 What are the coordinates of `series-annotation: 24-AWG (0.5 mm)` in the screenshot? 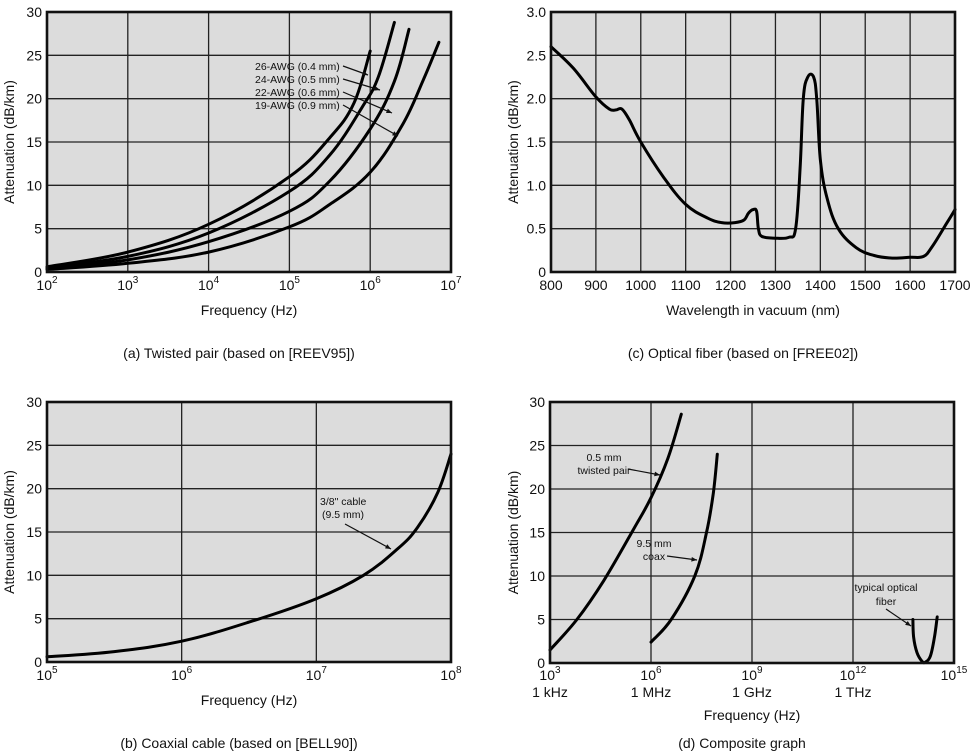 It's located at (297, 80).